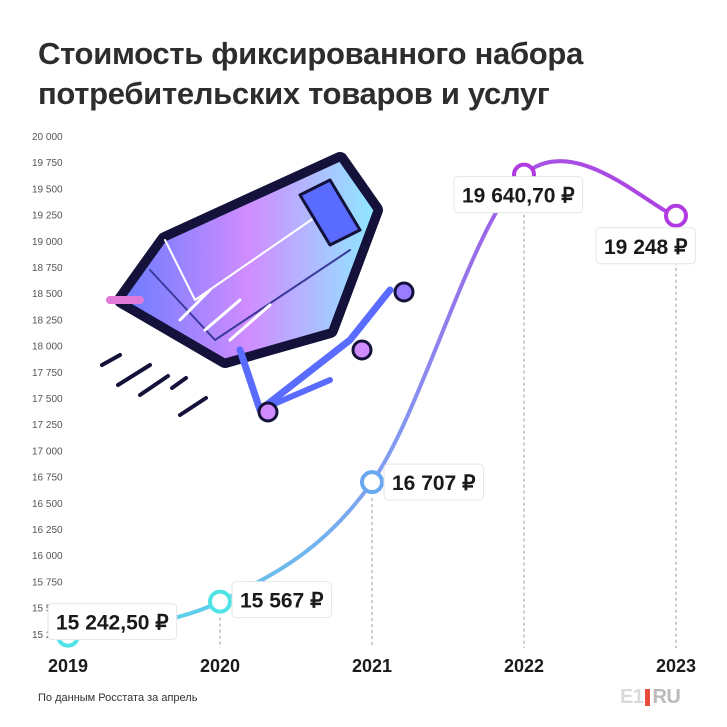 Image resolution: width=727 pixels, height=727 pixels. What do you see at coordinates (47, 347) in the screenshot?
I see `y-tick-label: 18 000` at bounding box center [47, 347].